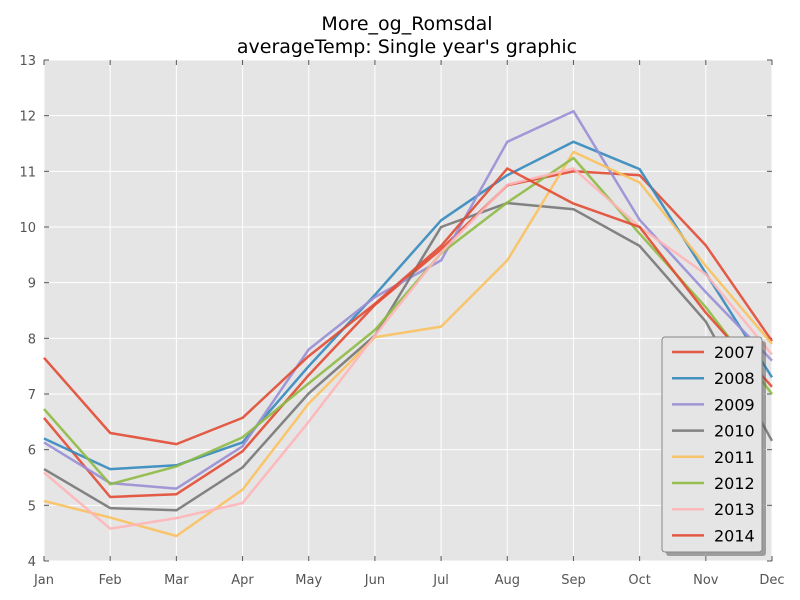  I want to click on y-tick-label: 6, so click(32, 451).